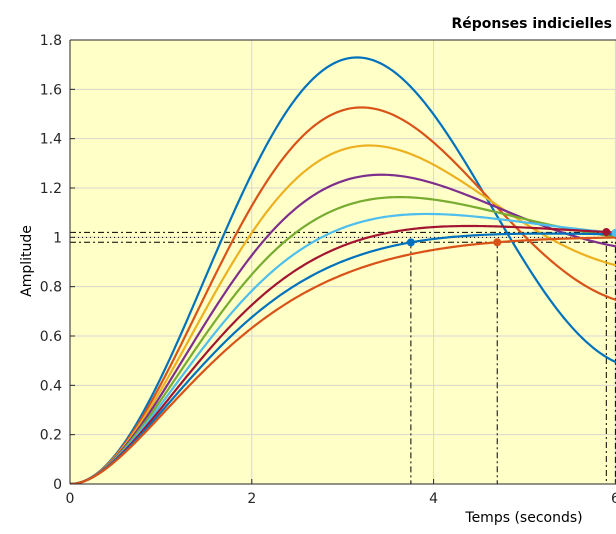  What do you see at coordinates (51, 386) in the screenshot?
I see `y-tick-label: 0.4` at bounding box center [51, 386].